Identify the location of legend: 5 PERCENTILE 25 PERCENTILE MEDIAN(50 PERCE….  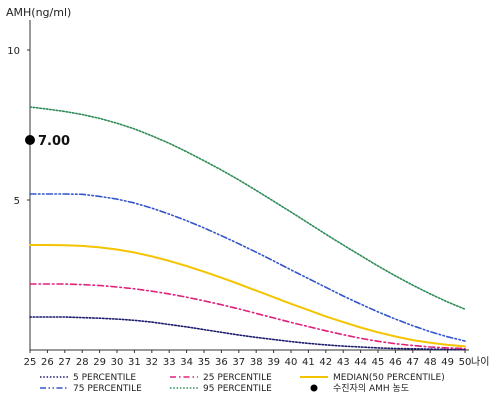
(242, 383).